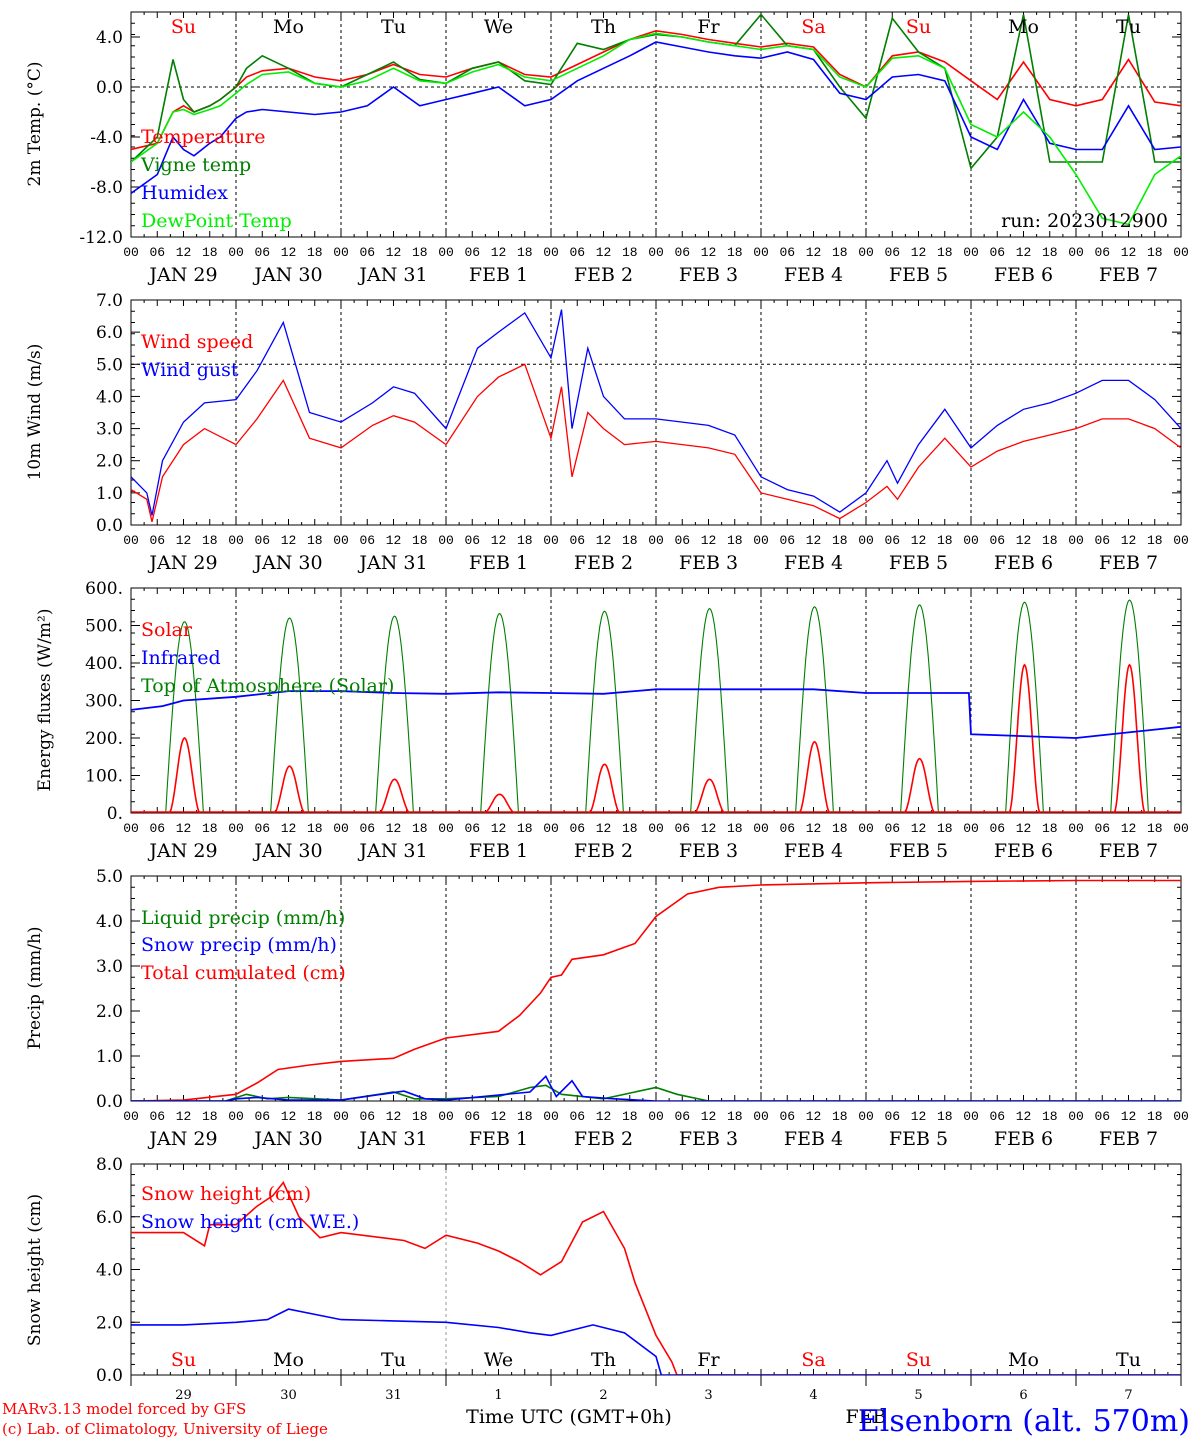 The width and height of the screenshot is (1194, 1440). Describe the element at coordinates (104, 627) in the screenshot. I see `y-tick-label: 500.` at that location.